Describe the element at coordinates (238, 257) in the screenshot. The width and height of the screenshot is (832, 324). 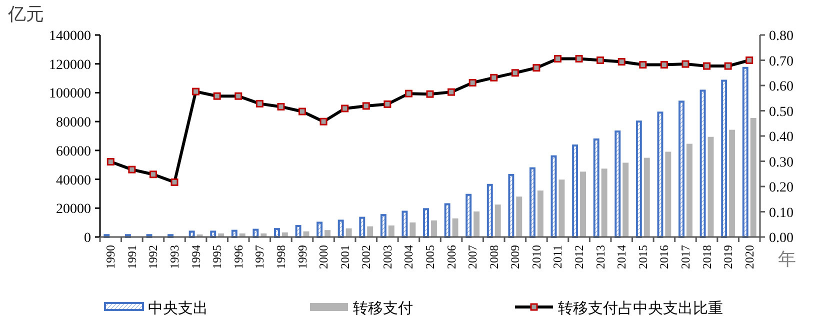
I see `x-tick-label: 1996` at that location.